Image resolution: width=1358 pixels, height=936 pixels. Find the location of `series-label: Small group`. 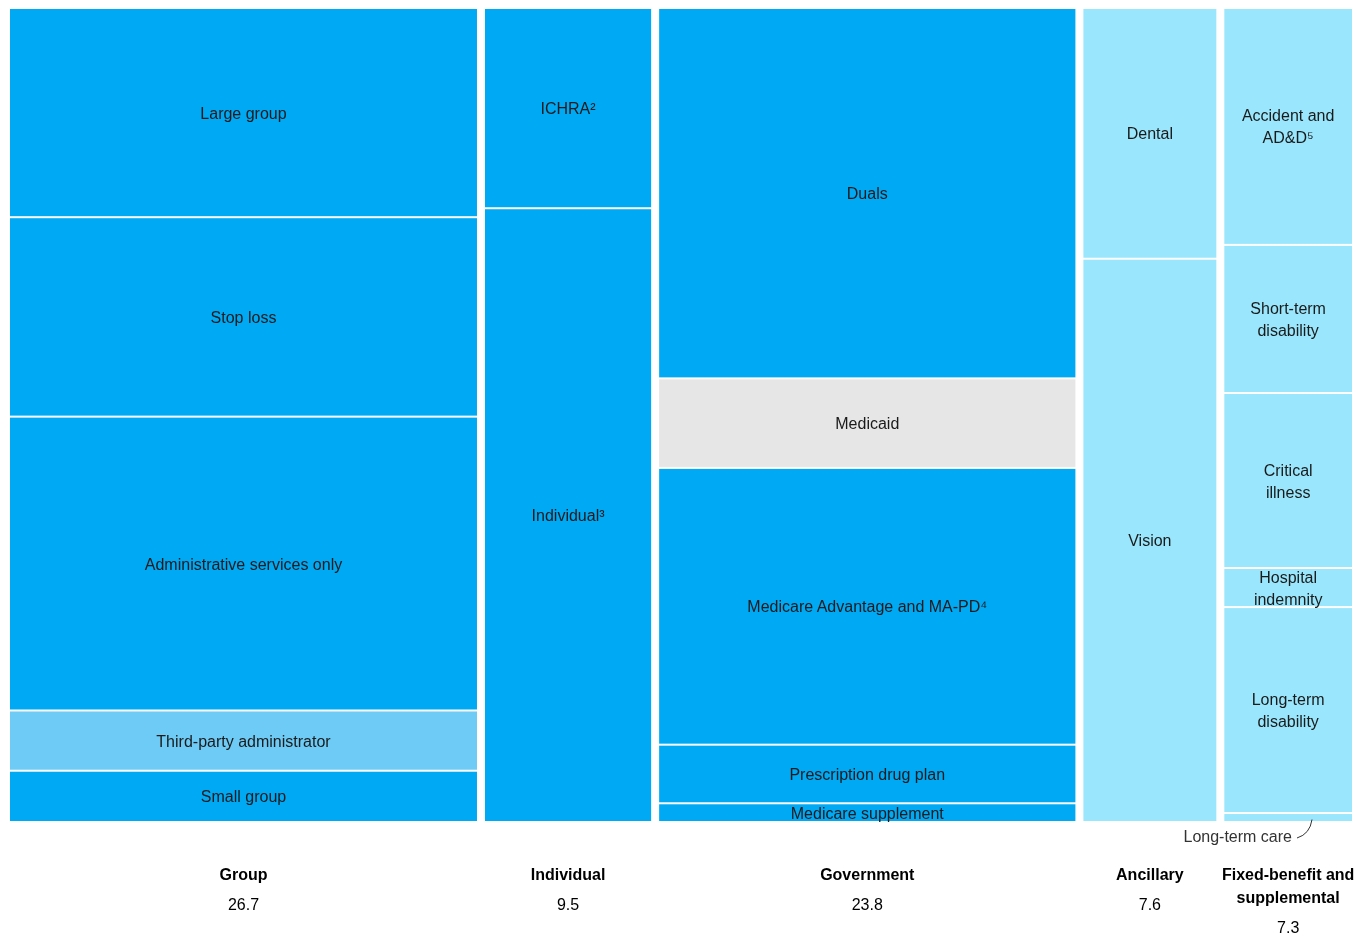

series-label: Small group is located at coordinates (243, 797).